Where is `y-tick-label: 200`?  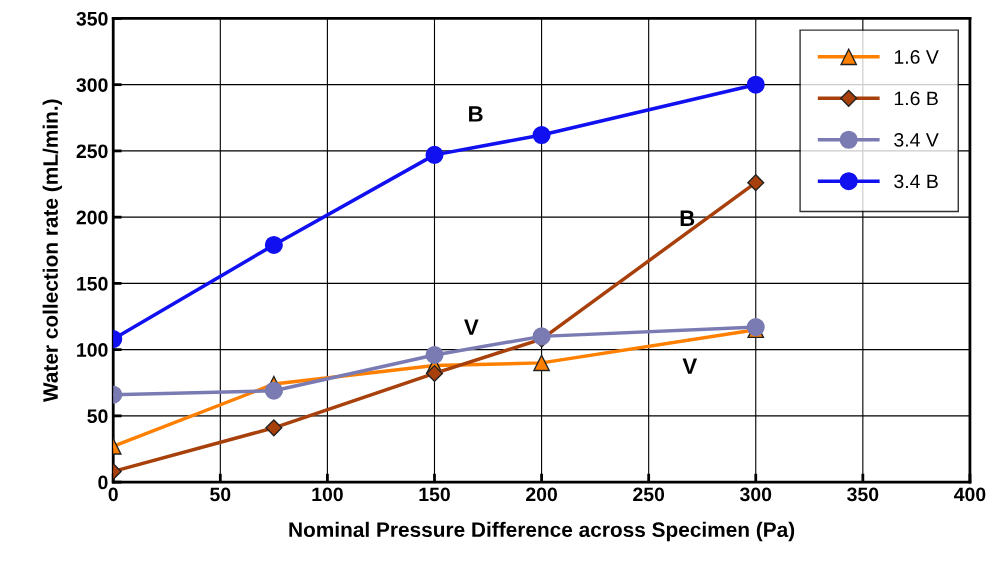
y-tick-label: 200 is located at coordinates (92, 217).